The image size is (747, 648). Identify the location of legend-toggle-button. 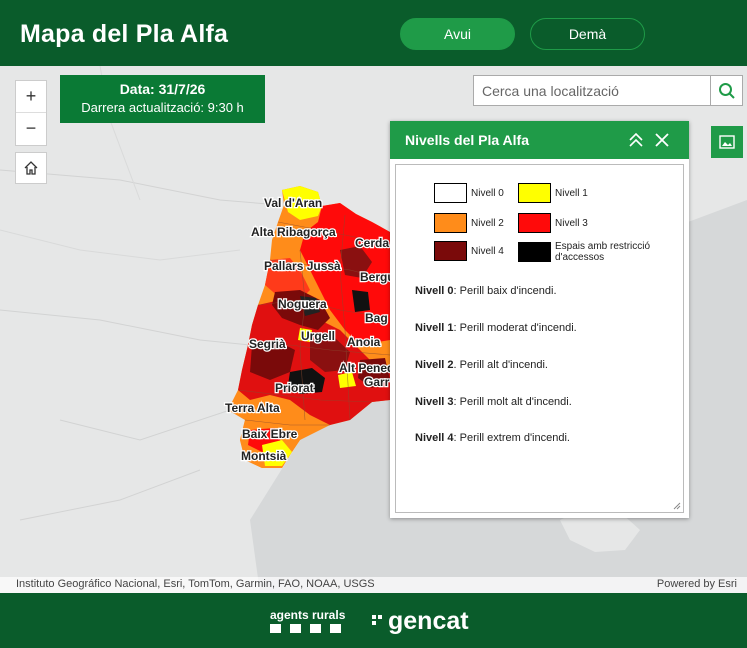
(727, 142).